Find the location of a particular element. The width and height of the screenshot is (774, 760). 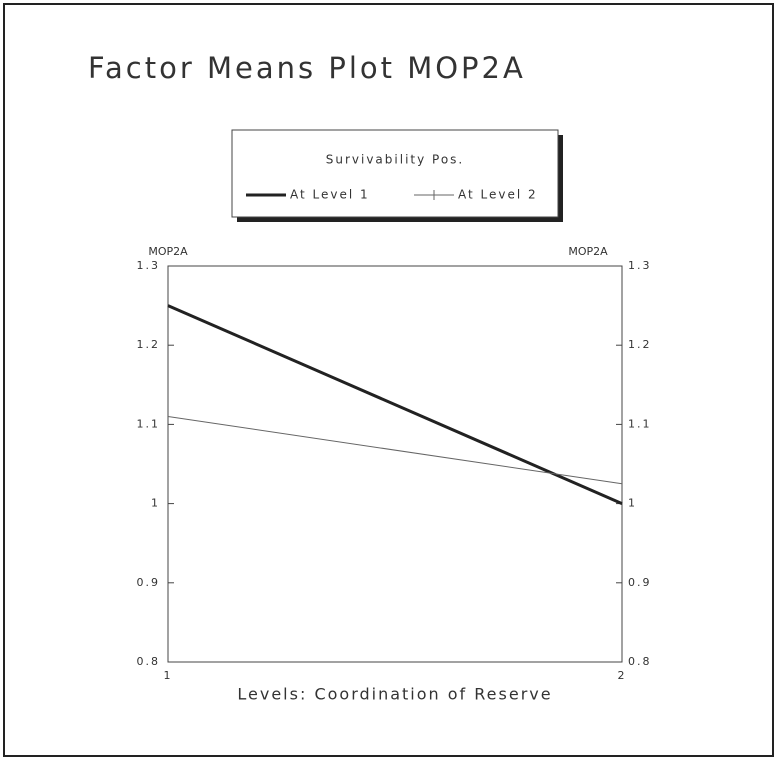

legend-box is located at coordinates (395, 173).